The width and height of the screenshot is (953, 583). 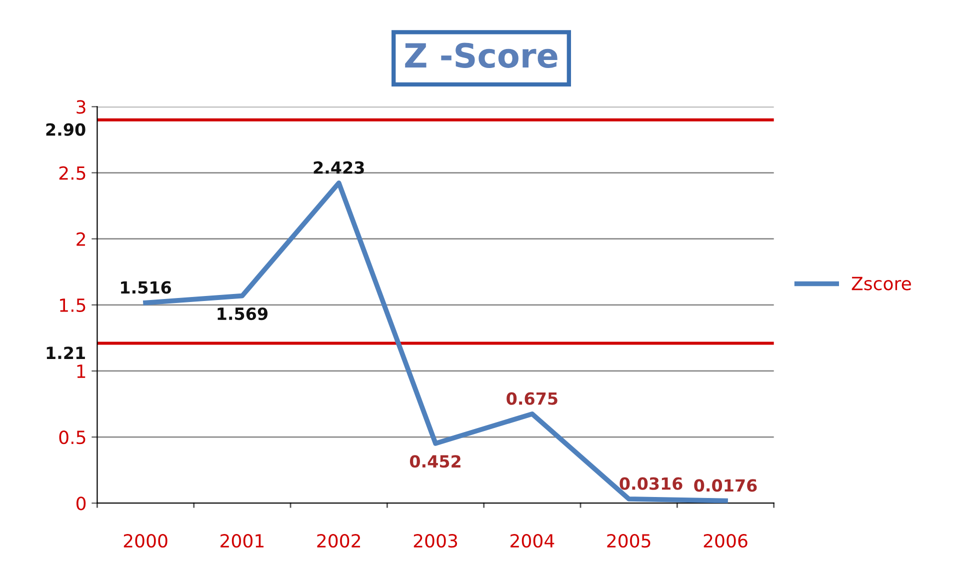 I want to click on x-tick-label: 2004, so click(x=532, y=541).